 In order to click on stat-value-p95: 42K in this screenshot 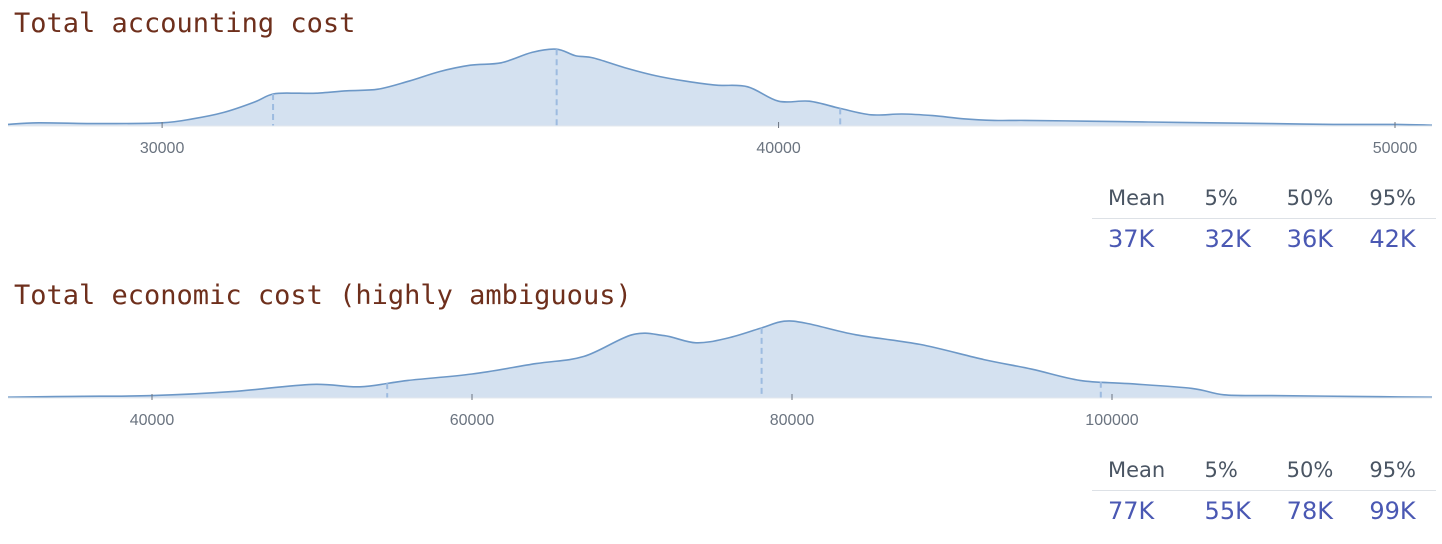, I will do `click(1392, 239)`.